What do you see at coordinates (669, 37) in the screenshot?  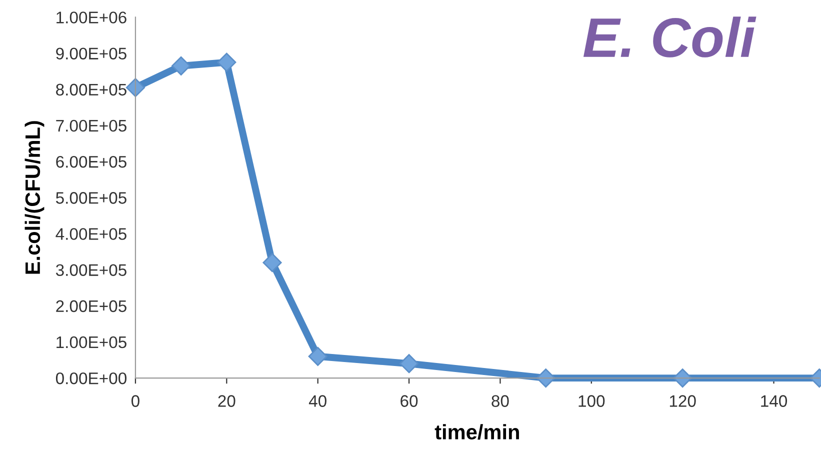 I see `chart-title: E. Coli` at bounding box center [669, 37].